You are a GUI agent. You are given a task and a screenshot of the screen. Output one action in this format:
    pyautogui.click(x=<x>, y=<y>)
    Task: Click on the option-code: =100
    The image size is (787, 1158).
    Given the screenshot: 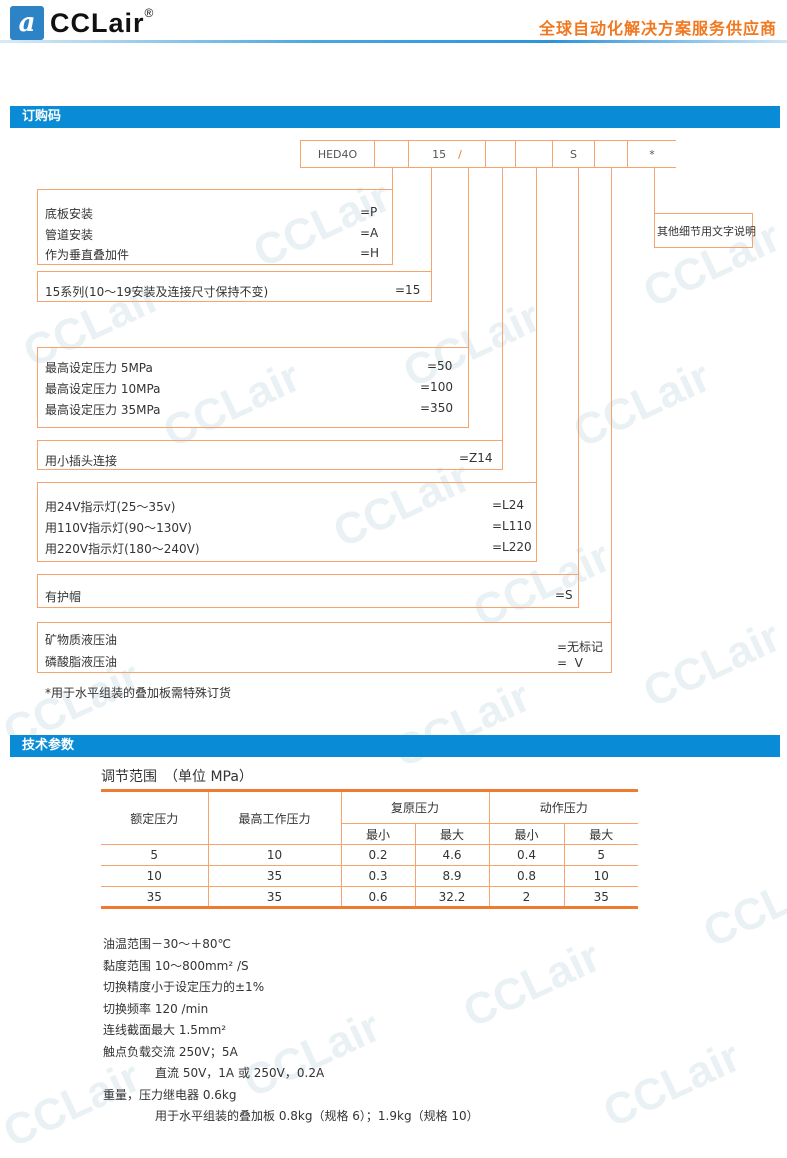 What is the action you would take?
    pyautogui.click(x=436, y=387)
    